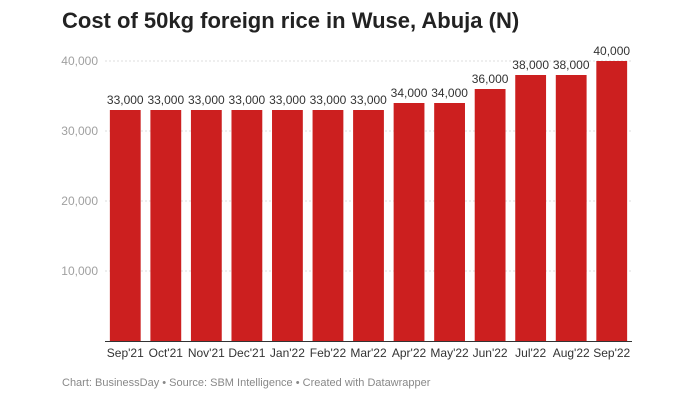 This screenshot has width=700, height=400. I want to click on x-tick-label: Aug'22, so click(571, 353).